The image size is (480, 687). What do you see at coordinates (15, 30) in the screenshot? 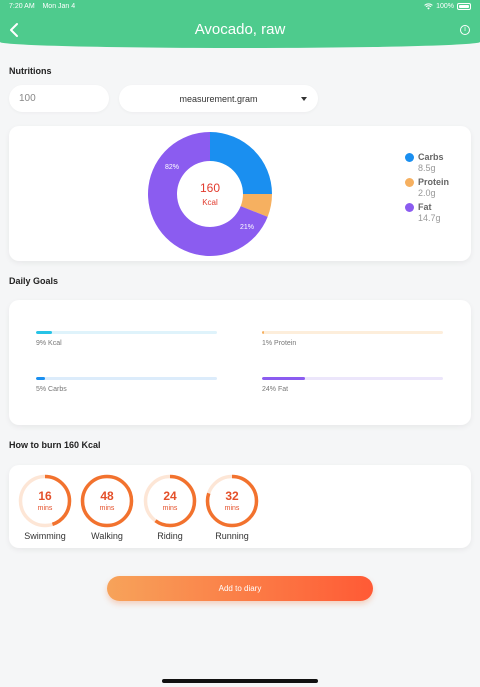
I see `chevron-left-icon` at bounding box center [15, 30].